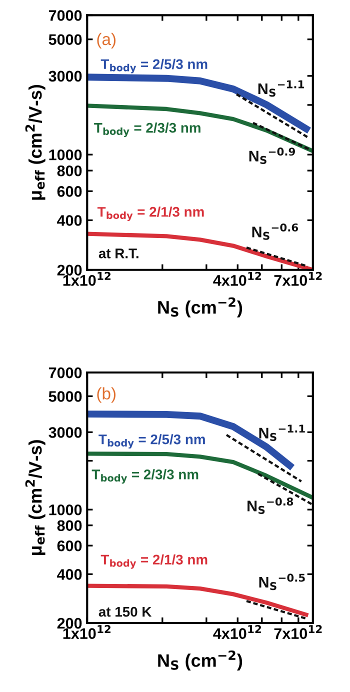 The image size is (350, 692). Describe the element at coordinates (106, 395) in the screenshot. I see `annotation: (b)` at that location.